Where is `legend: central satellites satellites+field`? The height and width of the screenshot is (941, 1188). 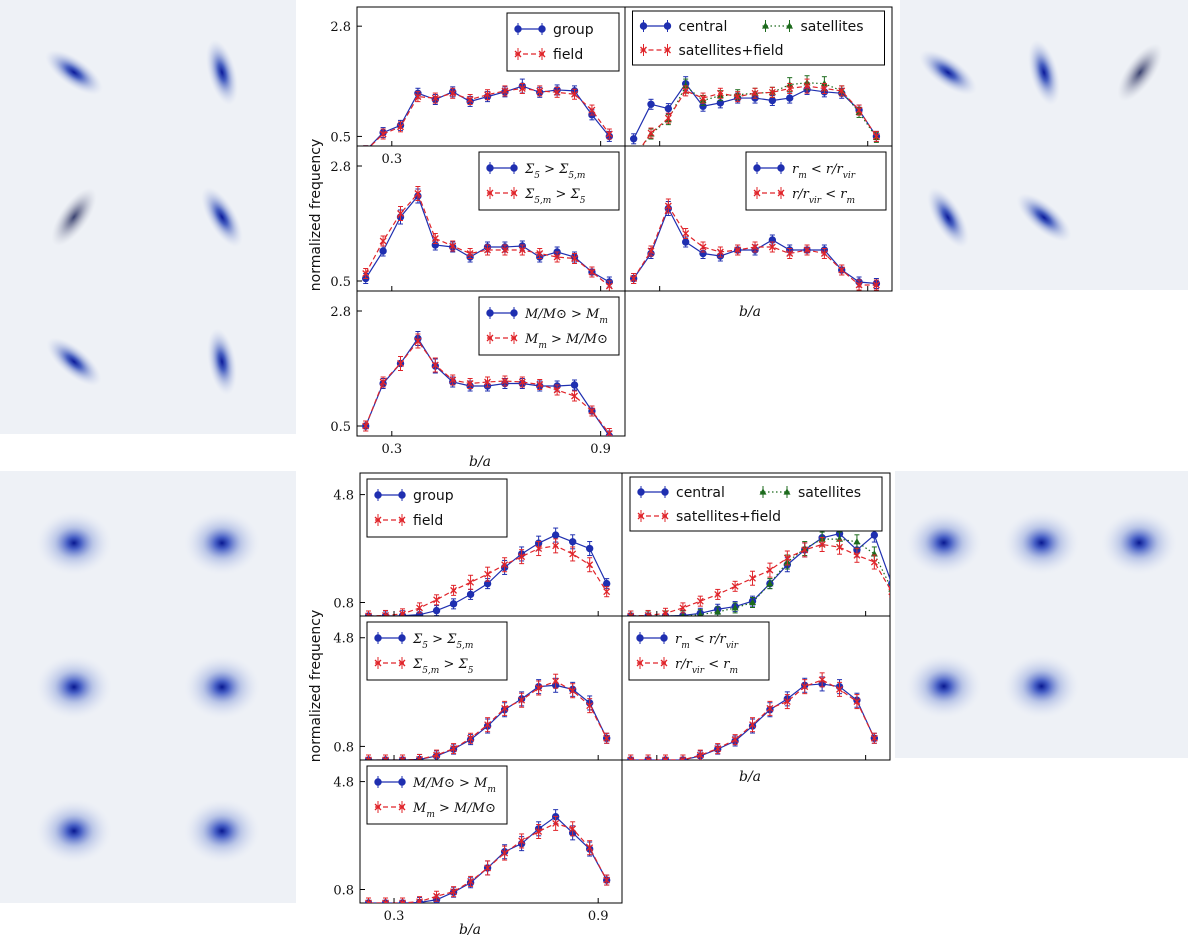
legend: central satellites satellites+field is located at coordinates (758, 38).